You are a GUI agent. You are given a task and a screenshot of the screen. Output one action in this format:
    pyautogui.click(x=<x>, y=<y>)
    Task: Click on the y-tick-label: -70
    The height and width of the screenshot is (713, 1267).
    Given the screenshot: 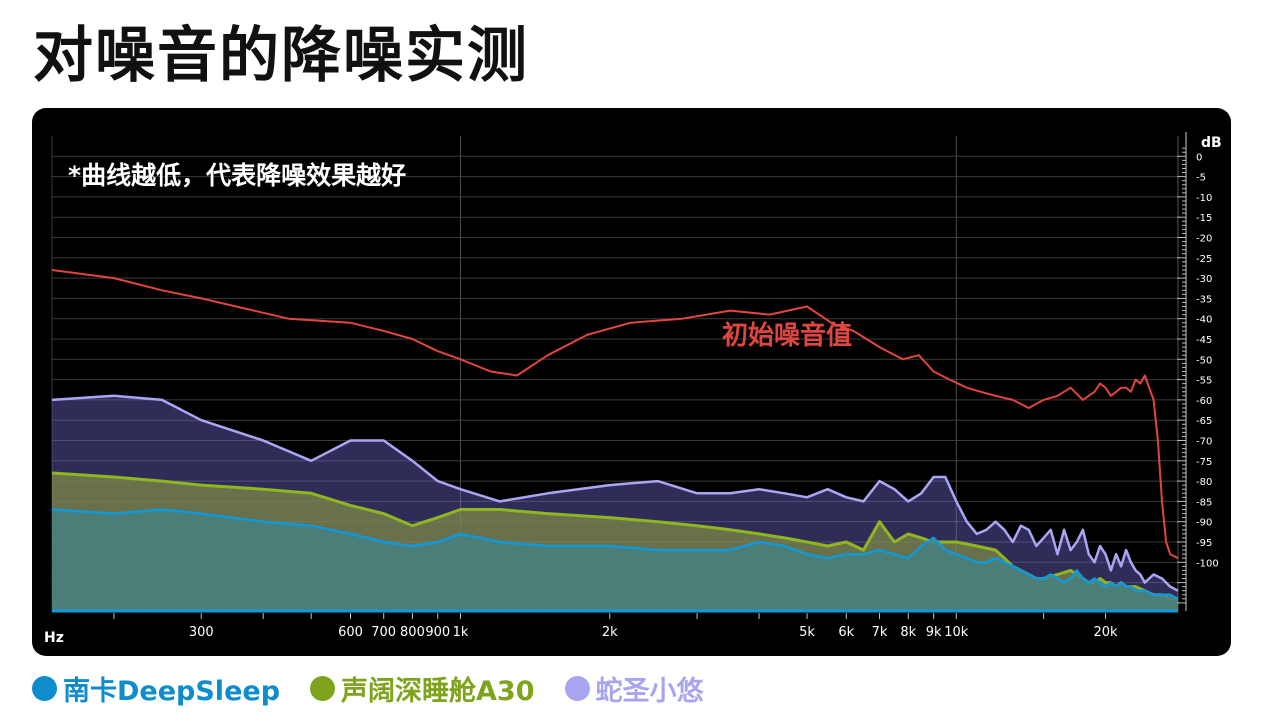 What is the action you would take?
    pyautogui.click(x=1204, y=441)
    